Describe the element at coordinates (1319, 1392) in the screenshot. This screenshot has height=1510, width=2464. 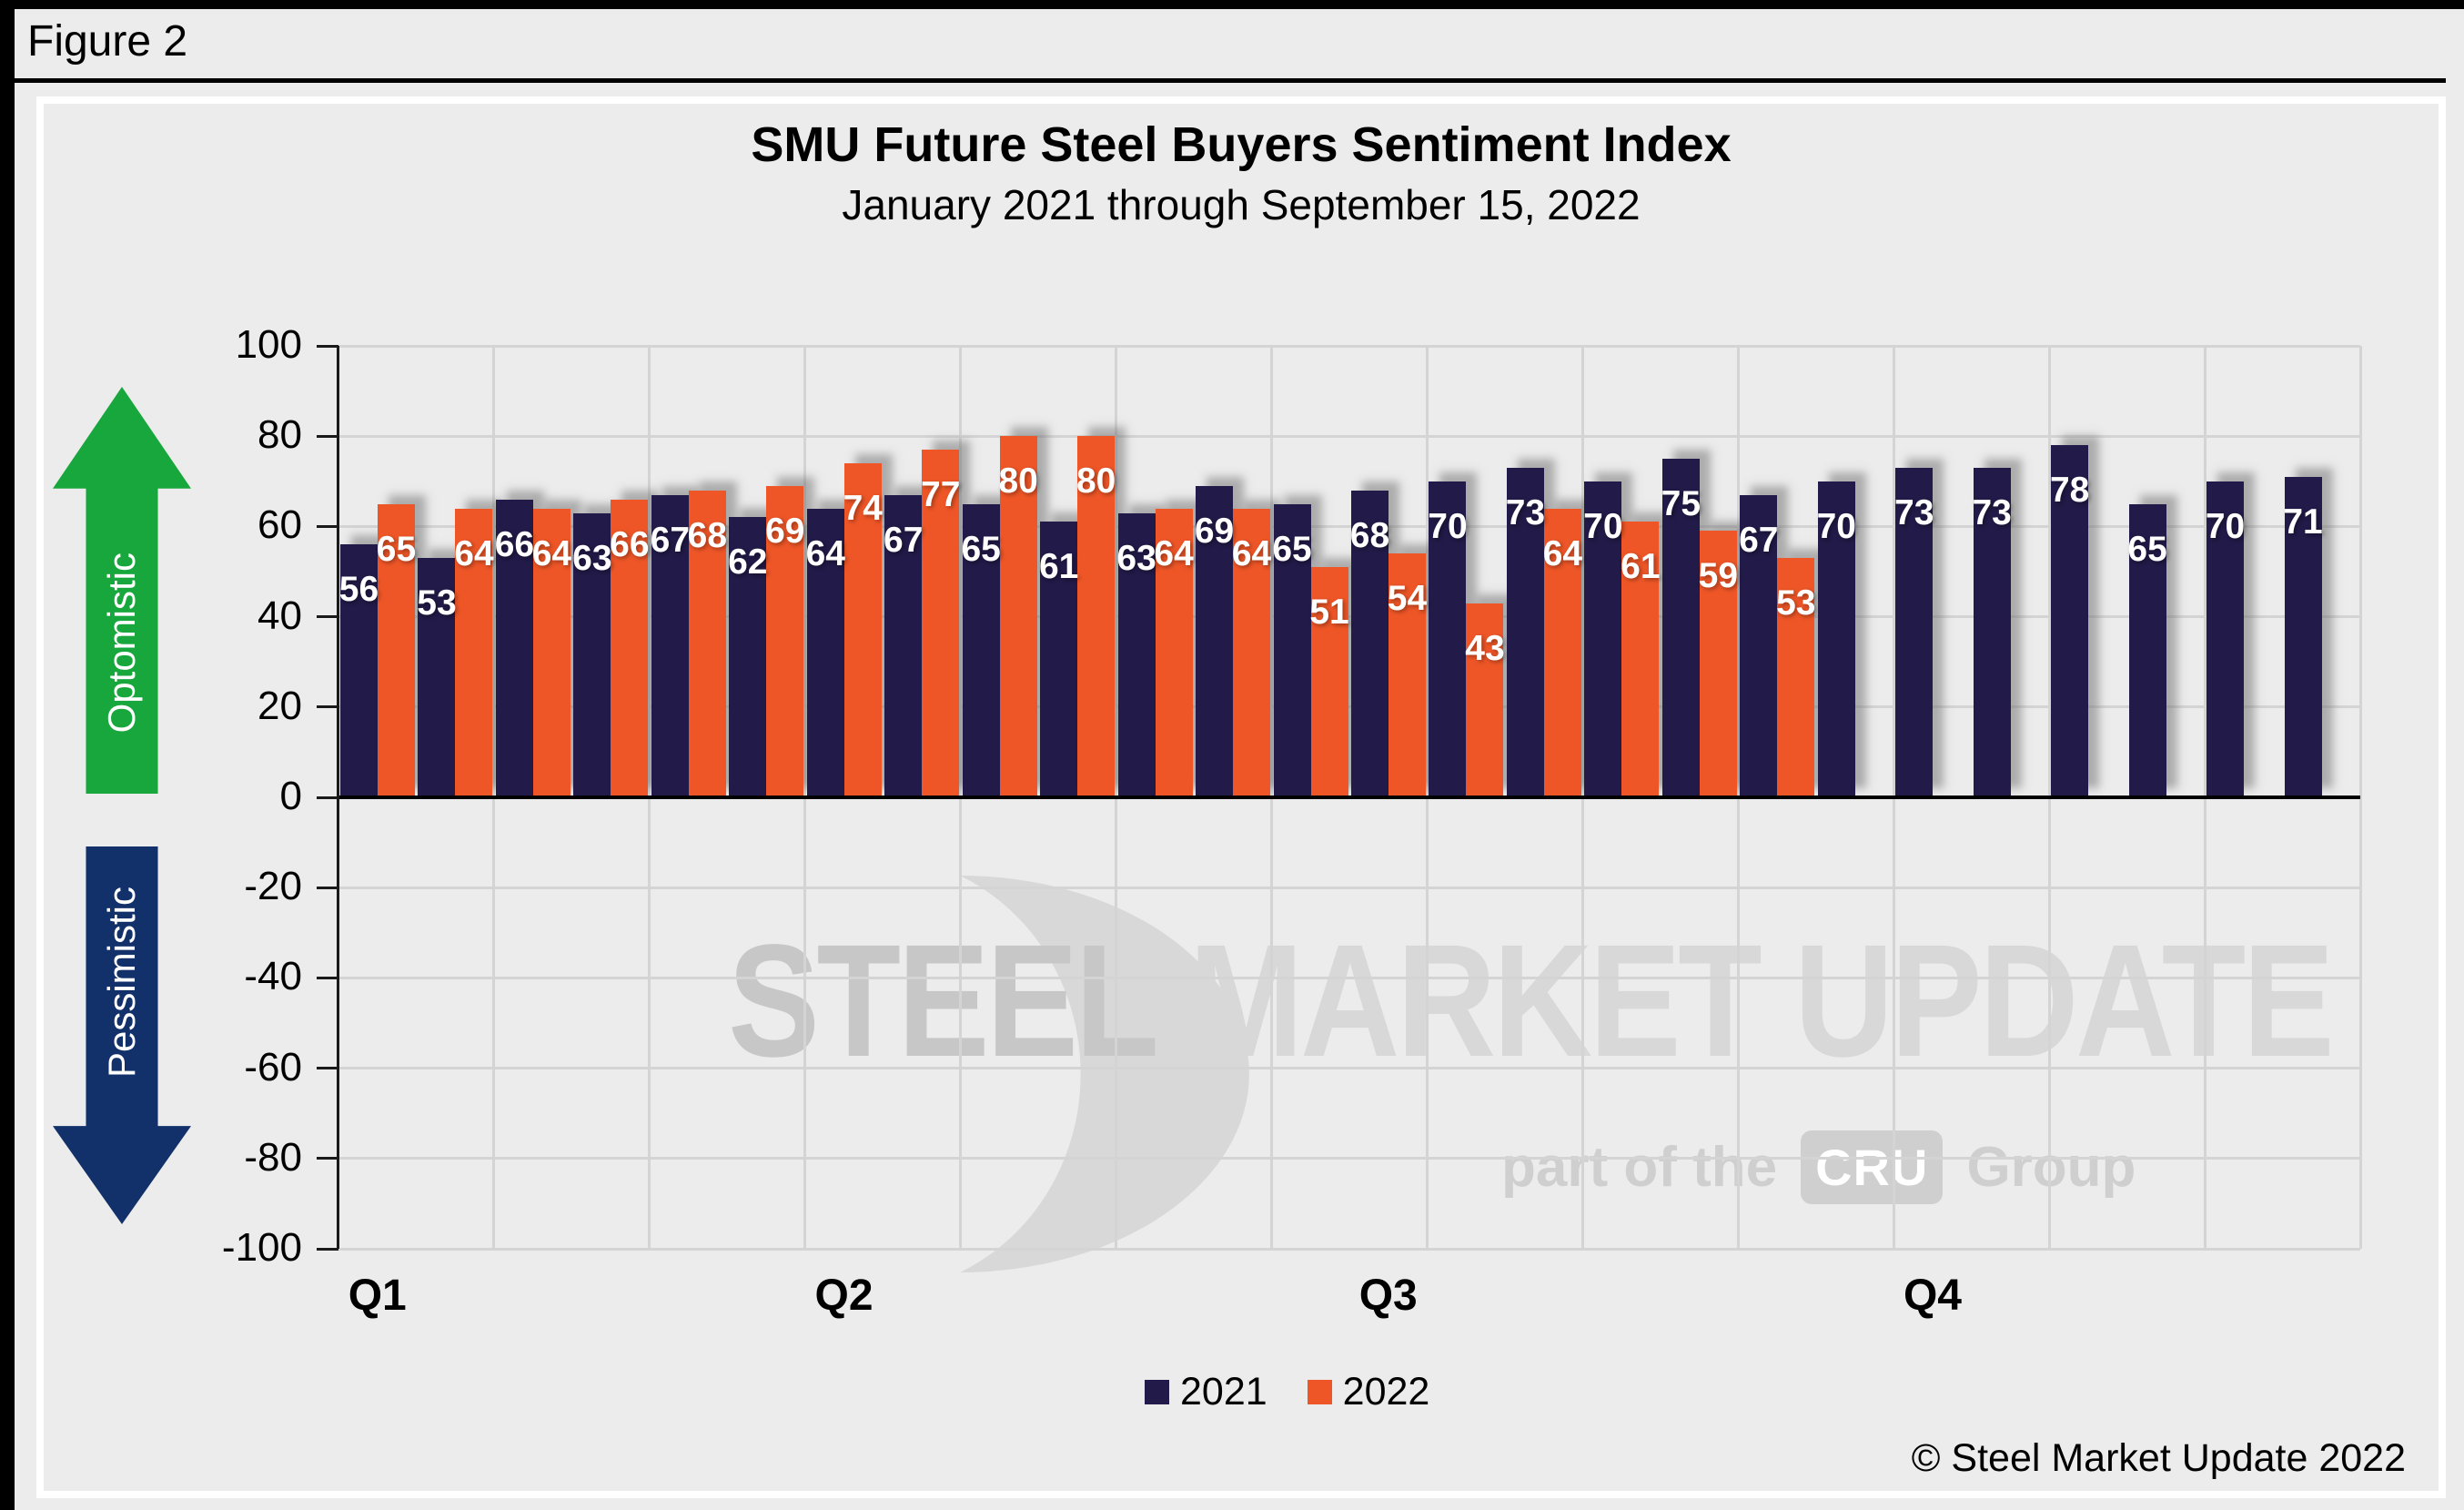
I see `legend-swatch` at that location.